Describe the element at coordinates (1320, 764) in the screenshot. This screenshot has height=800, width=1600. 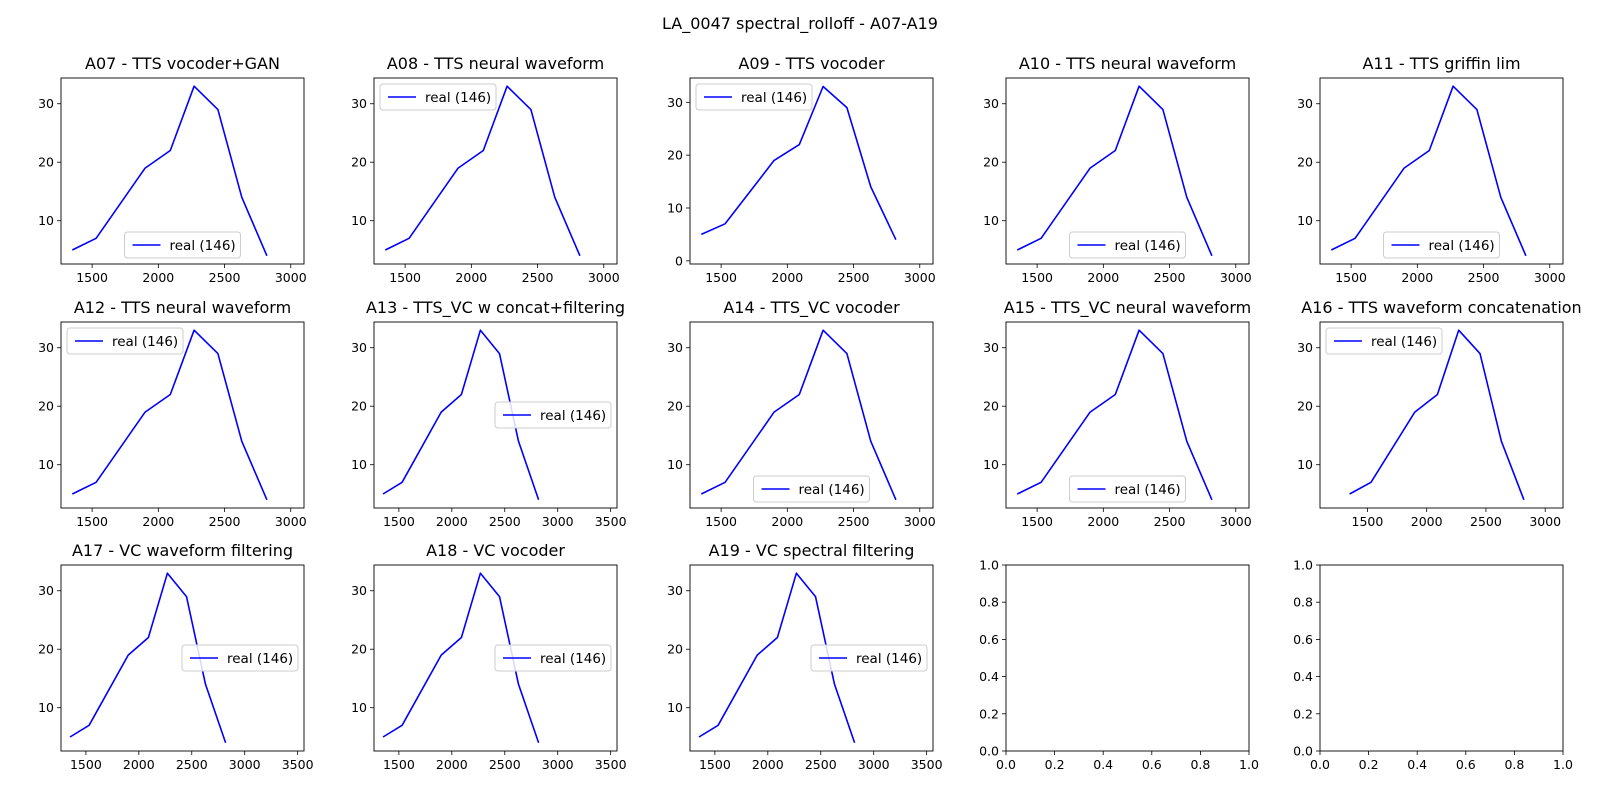
I see `x-tick-label: 0.0` at that location.